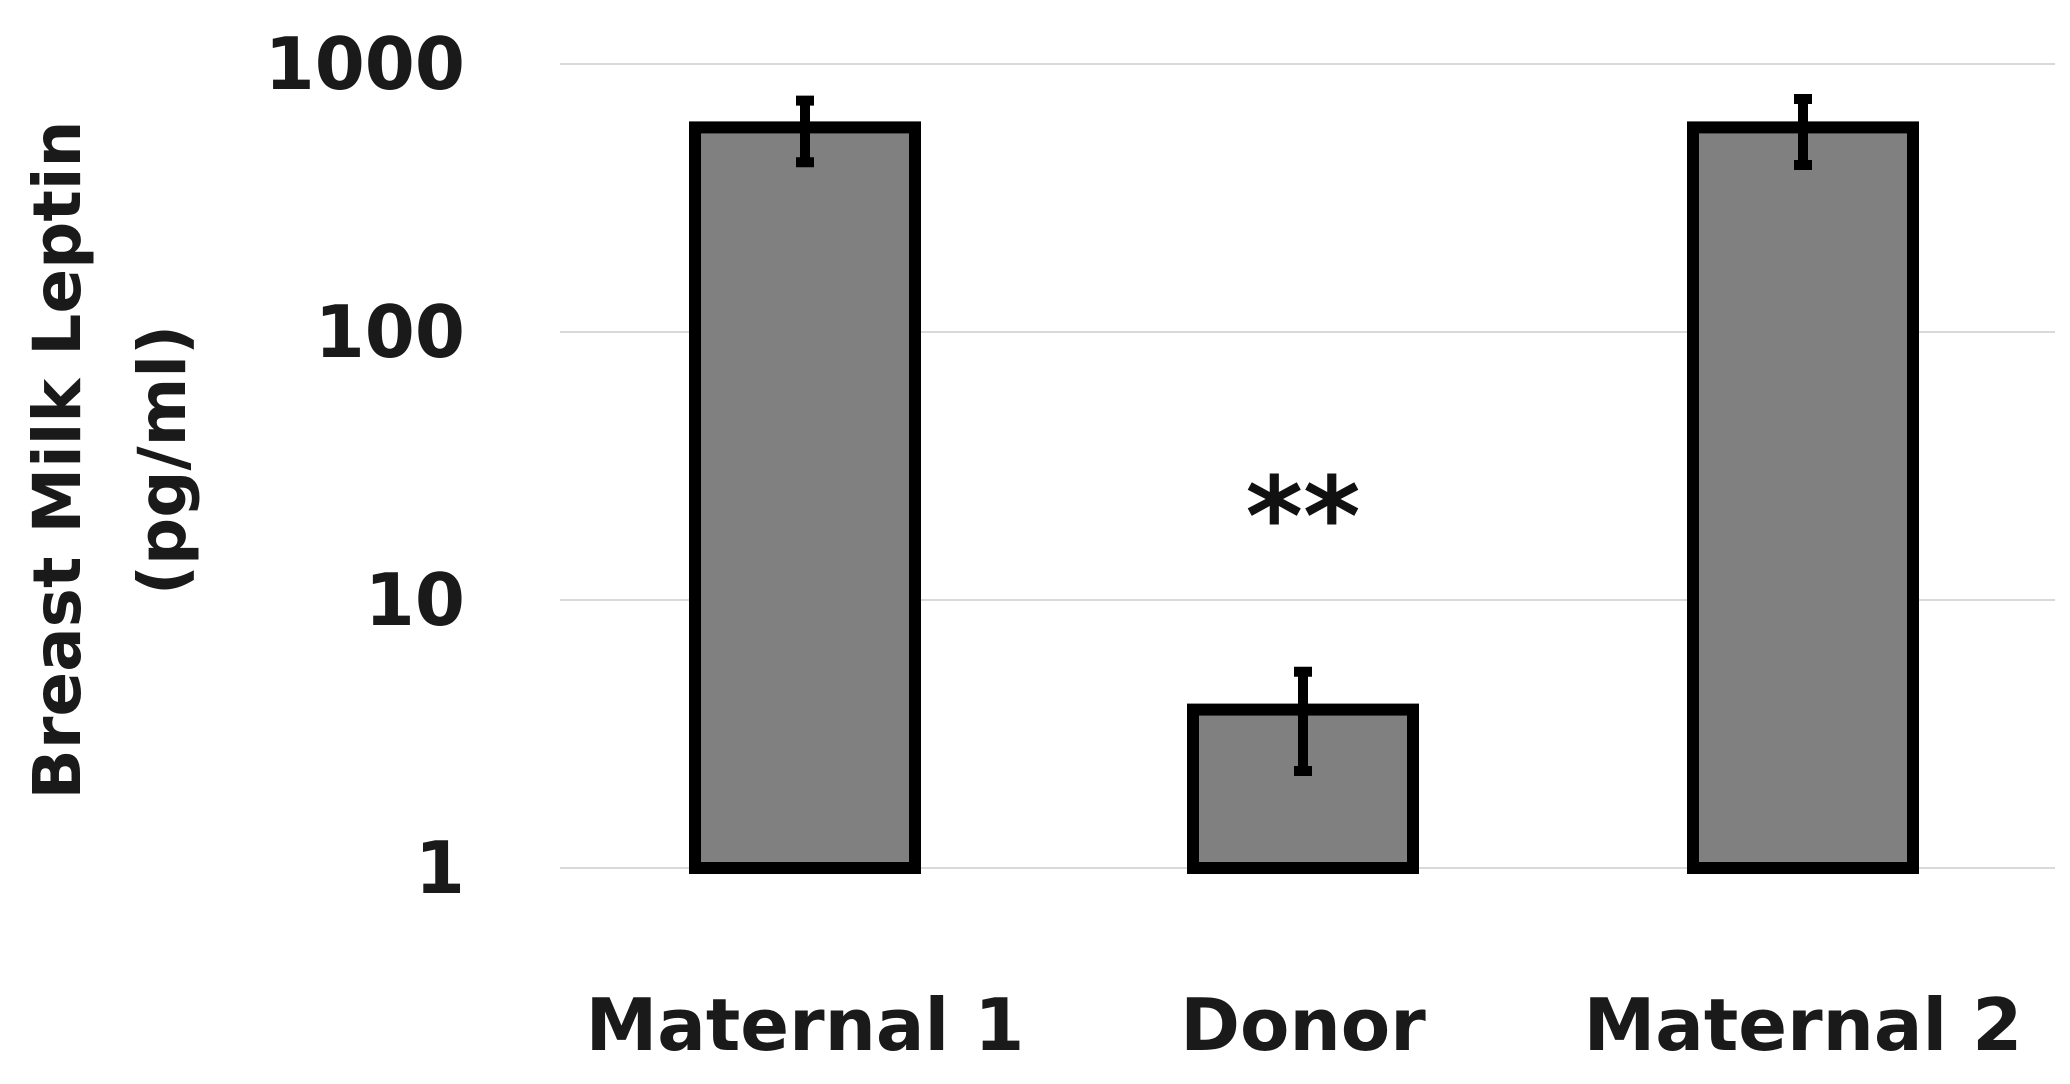 The height and width of the screenshot is (1084, 2070). I want to click on annotations: **, so click(1302, 517).